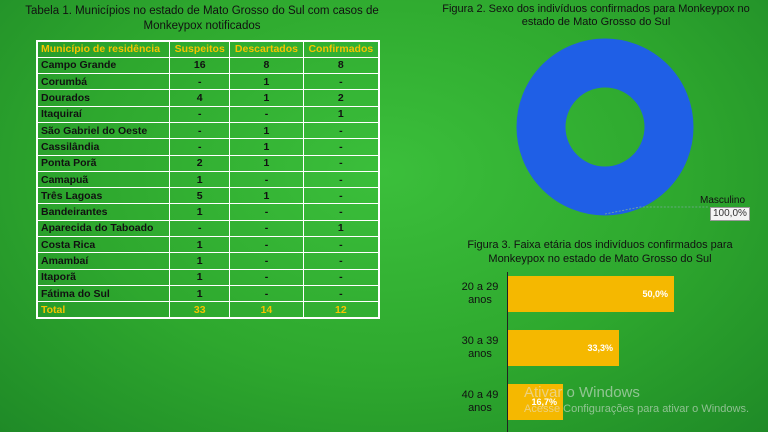 The width and height of the screenshot is (768, 432). Describe the element at coordinates (266, 98) in the screenshot. I see `cell-descartados: 1` at that location.